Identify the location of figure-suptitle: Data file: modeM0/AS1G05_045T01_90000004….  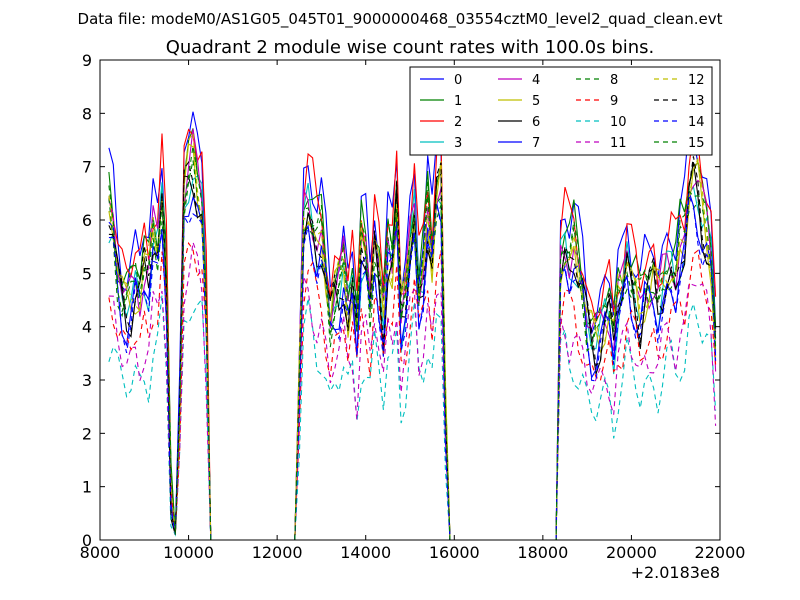
(400, 19).